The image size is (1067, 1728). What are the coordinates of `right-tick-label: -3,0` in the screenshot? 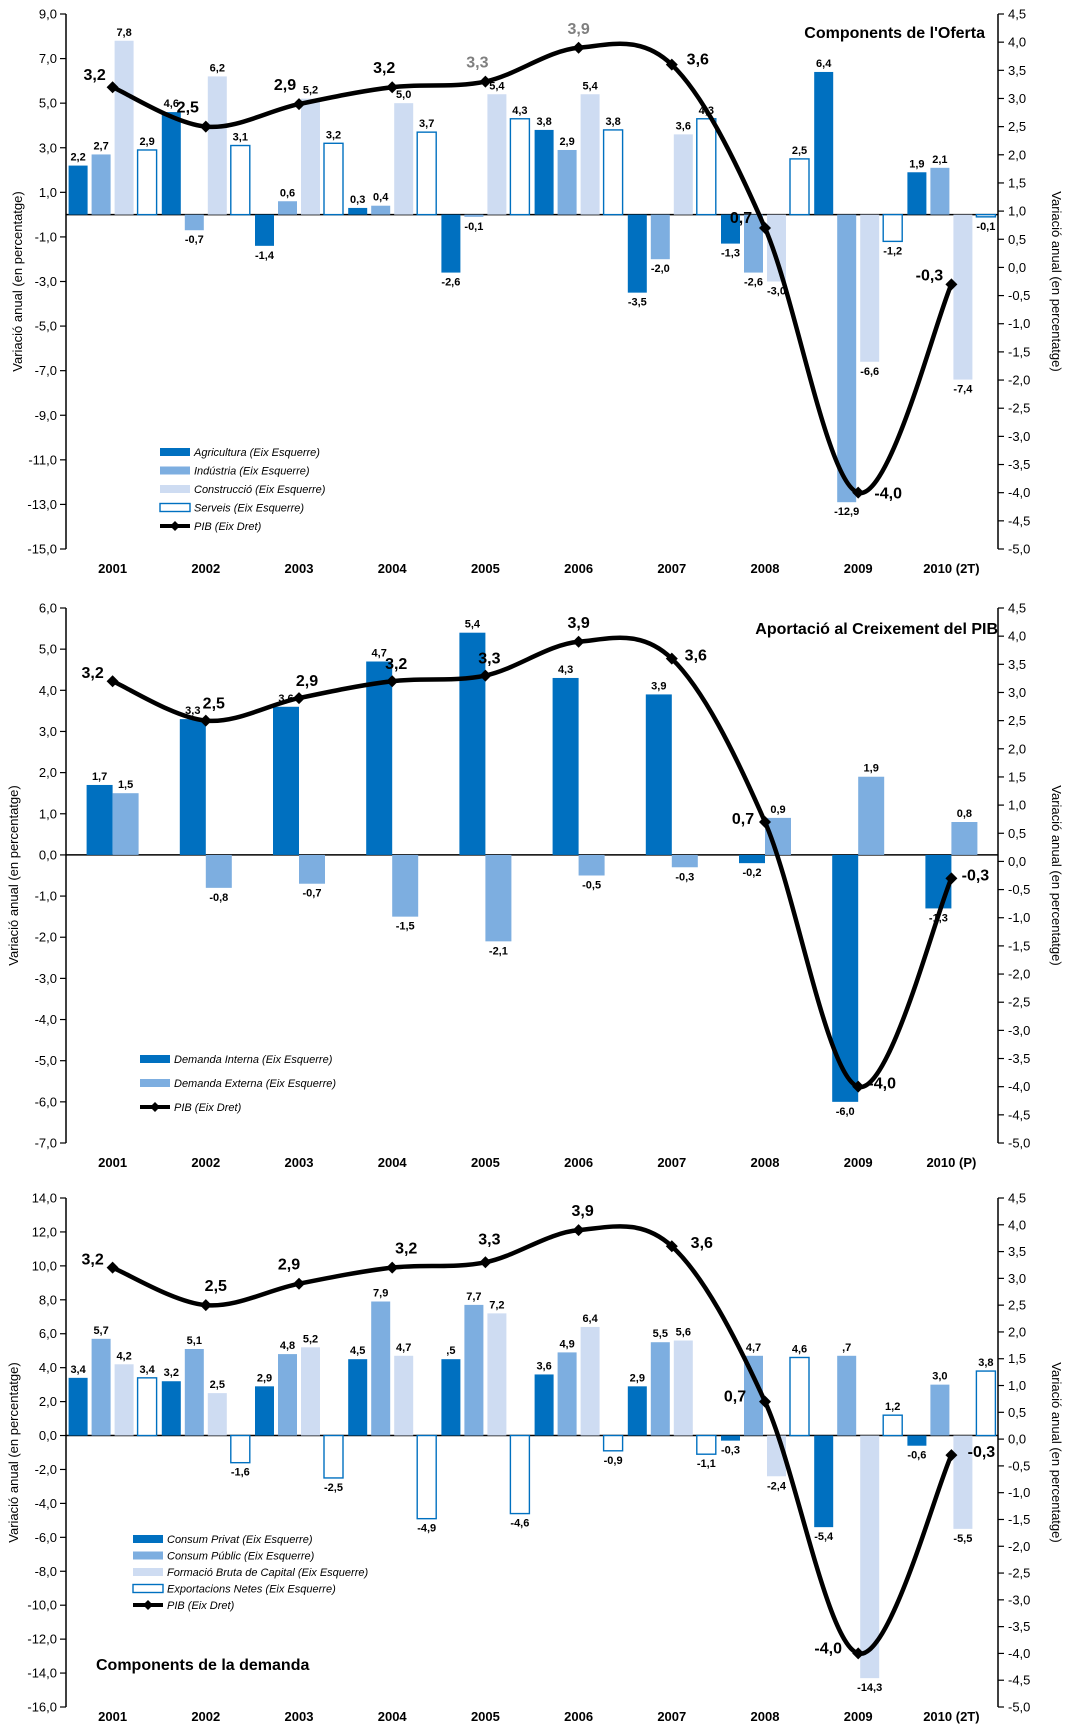 It's located at (1019, 1599).